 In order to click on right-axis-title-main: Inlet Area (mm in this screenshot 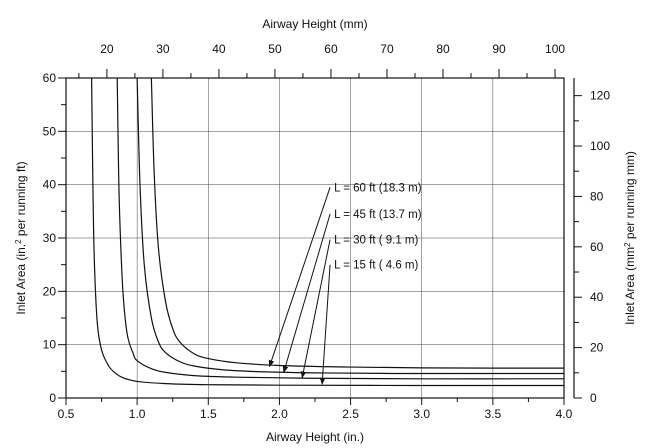, I will do `click(630, 286)`.